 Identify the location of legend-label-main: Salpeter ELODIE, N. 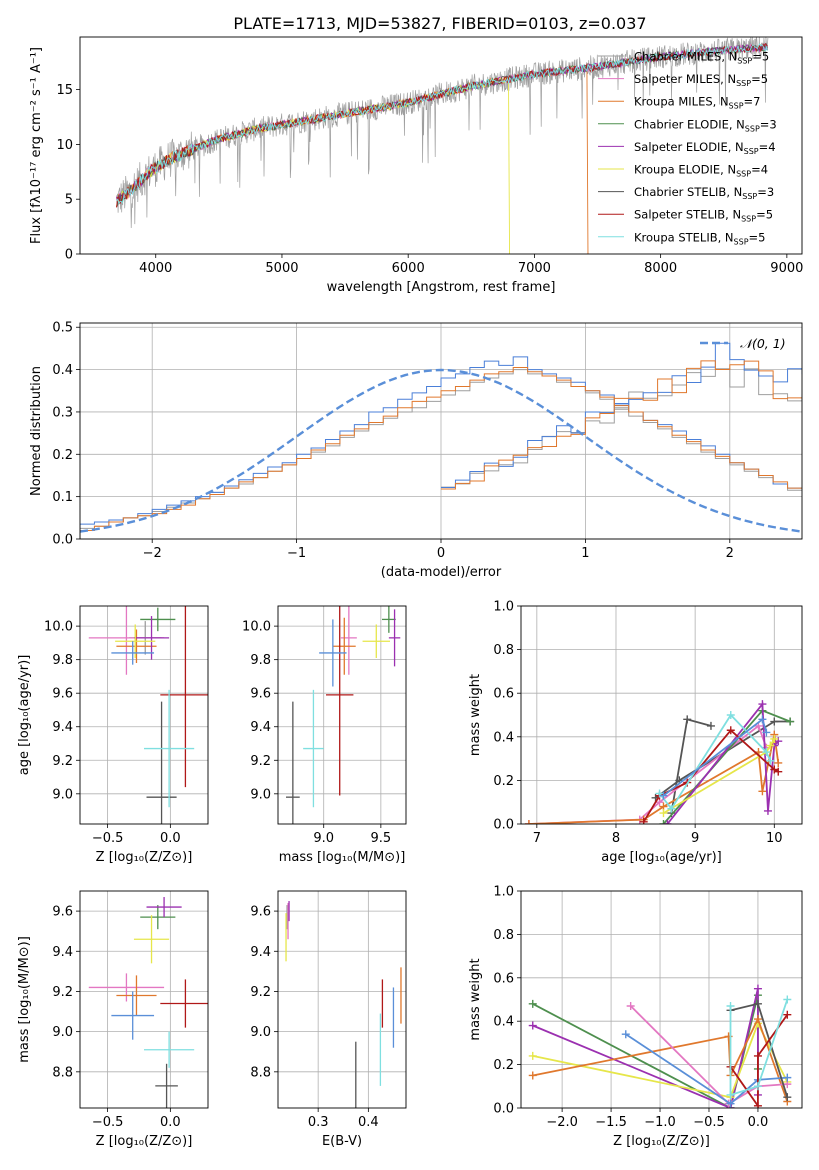
(689, 147).